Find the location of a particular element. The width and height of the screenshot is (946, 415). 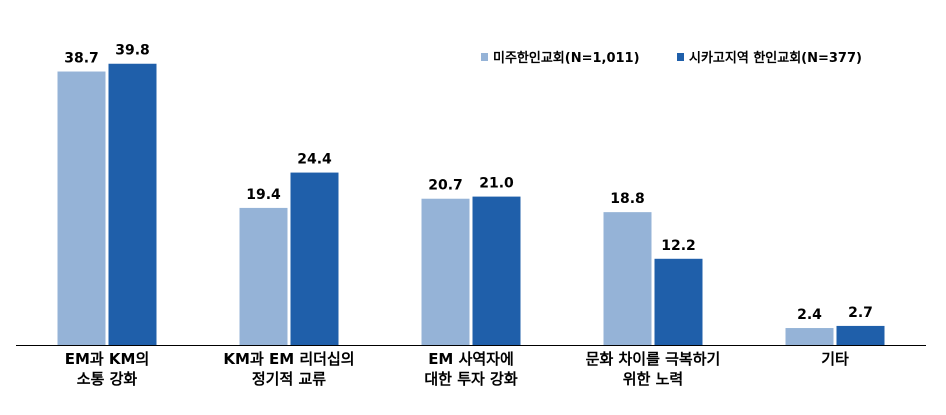

bar-series1-cat4 is located at coordinates (627, 278).